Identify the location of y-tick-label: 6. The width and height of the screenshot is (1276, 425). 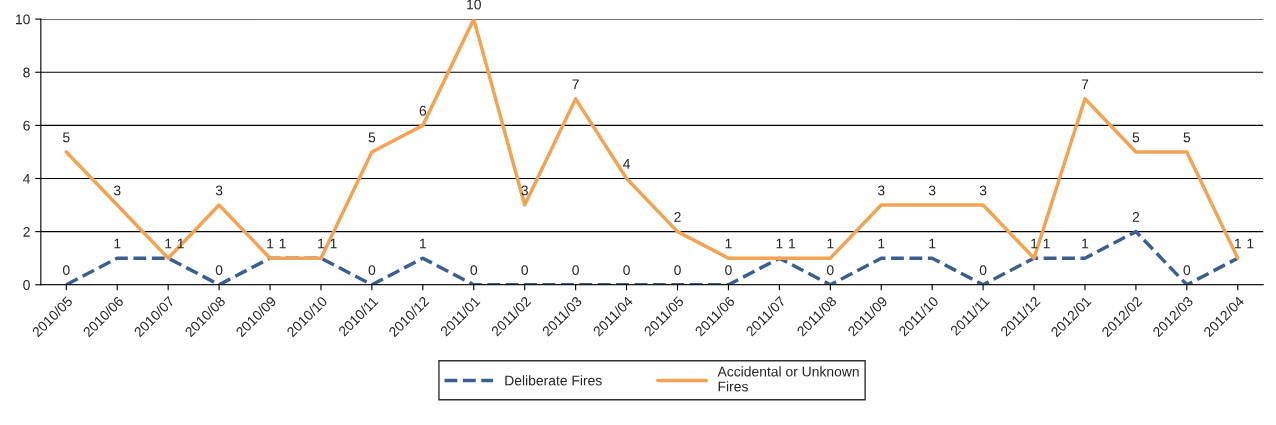
(26, 125).